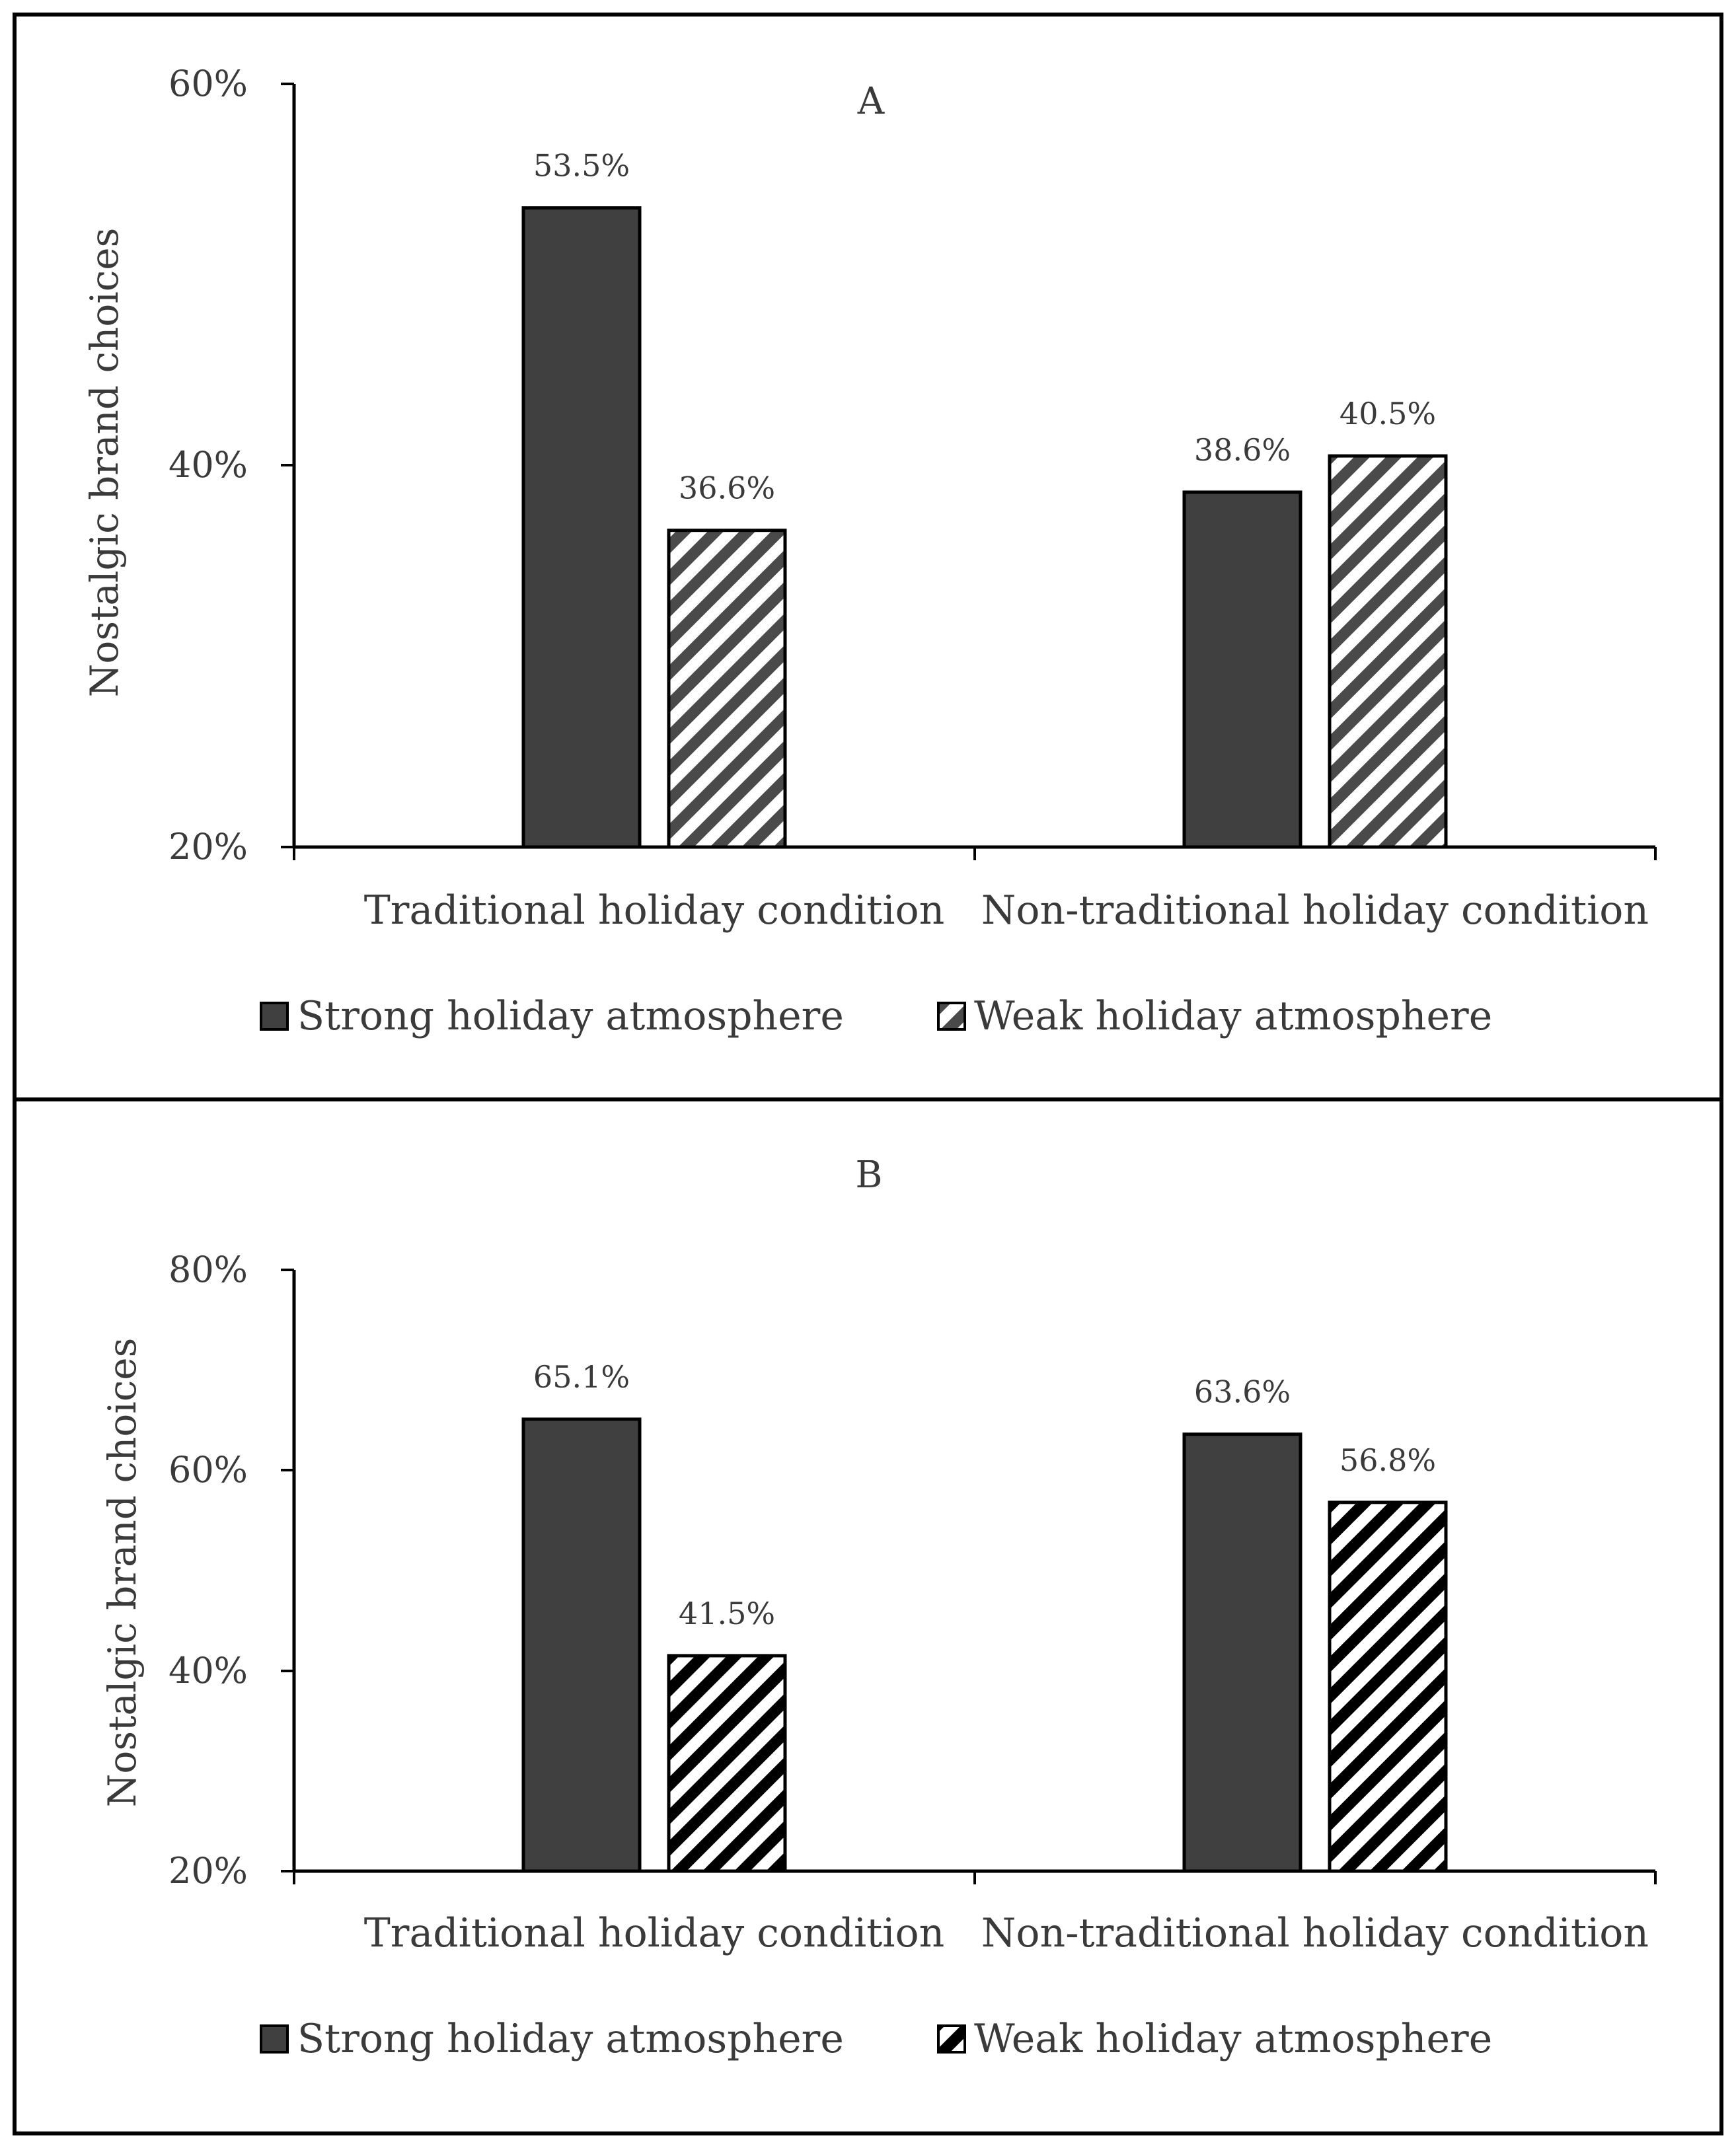 Image resolution: width=1736 pixels, height=2148 pixels. What do you see at coordinates (581, 1377) in the screenshot?
I see `panel-b-data-label: 65.1%` at bounding box center [581, 1377].